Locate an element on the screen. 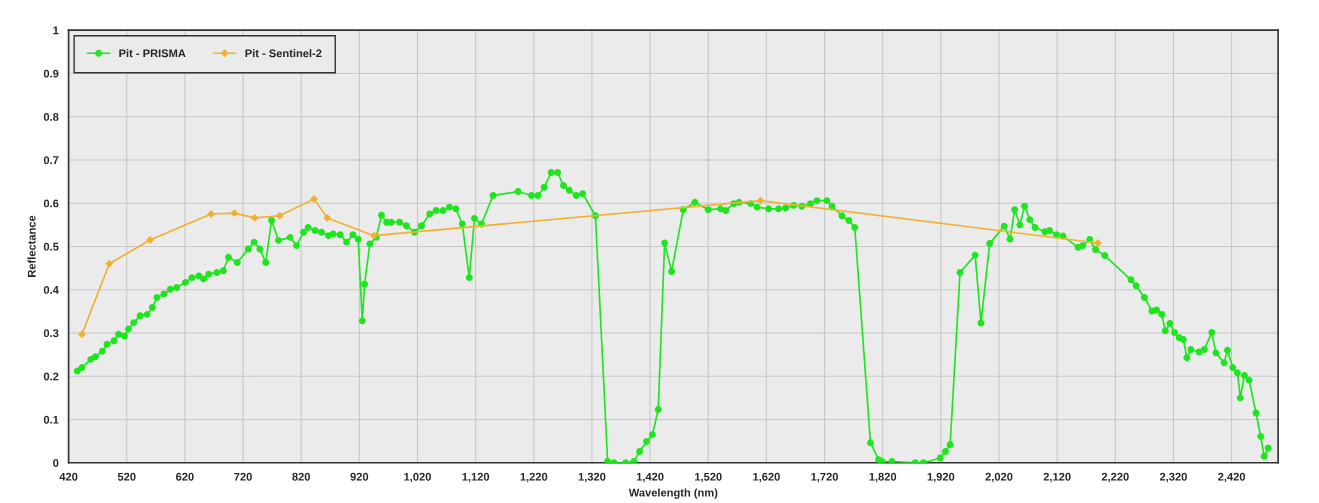  x-tick-label: 1,920 is located at coordinates (941, 477).